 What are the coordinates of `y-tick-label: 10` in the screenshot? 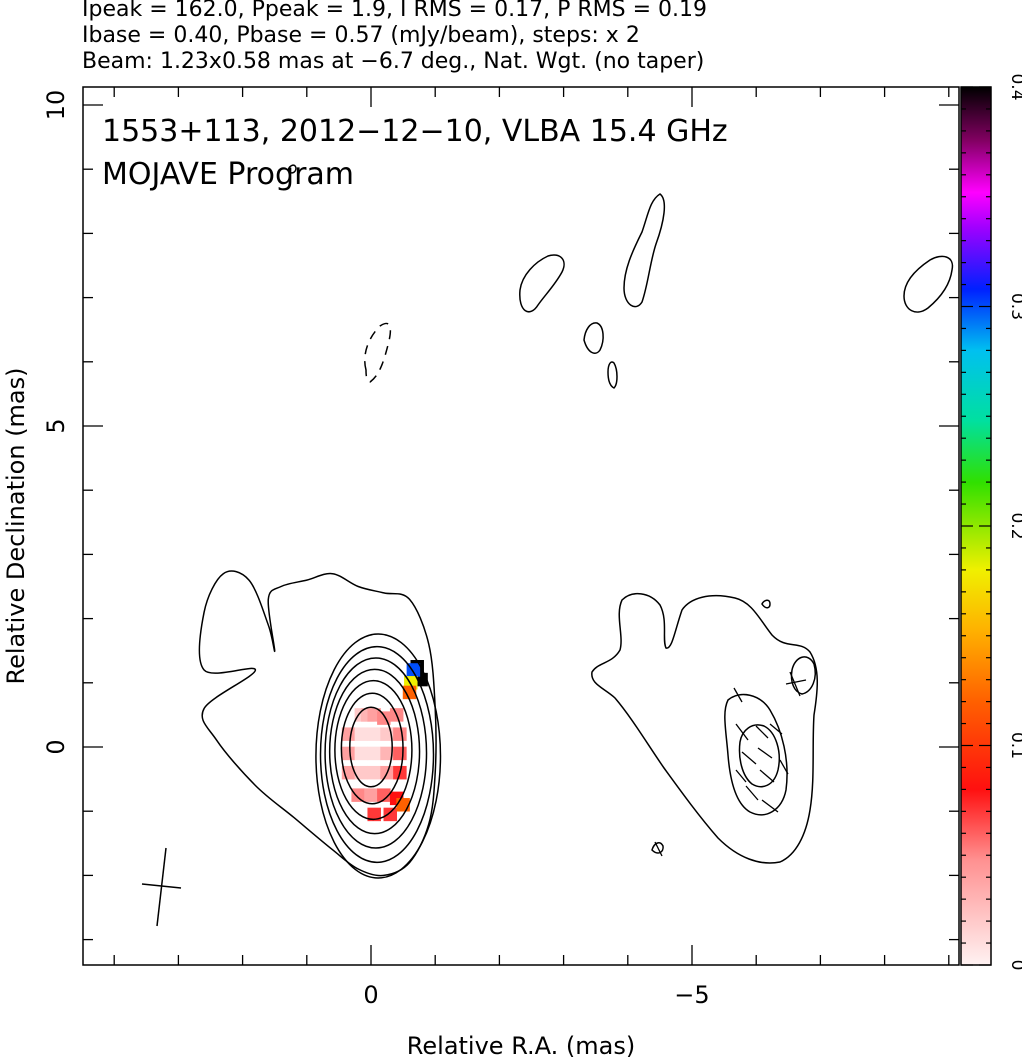 It's located at (56, 105).